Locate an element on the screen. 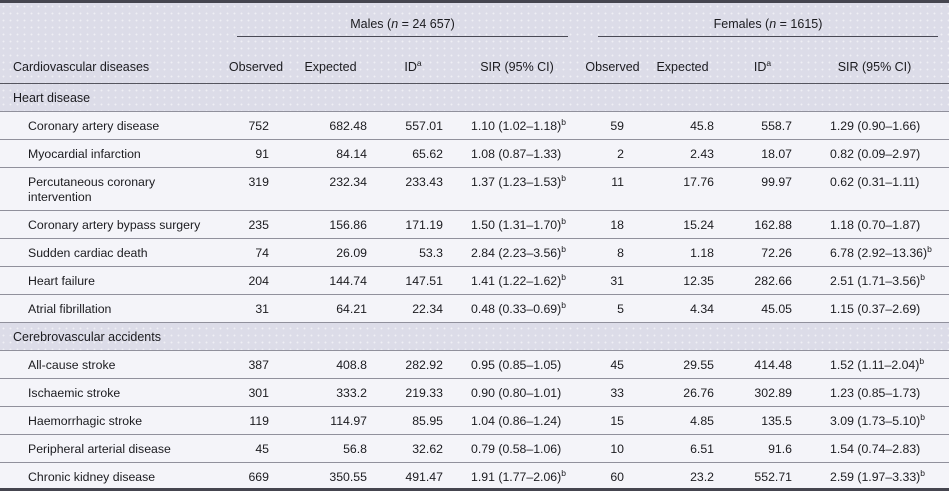  females-sir-value: 6.78 (2.92–13.36)b is located at coordinates (874, 253).